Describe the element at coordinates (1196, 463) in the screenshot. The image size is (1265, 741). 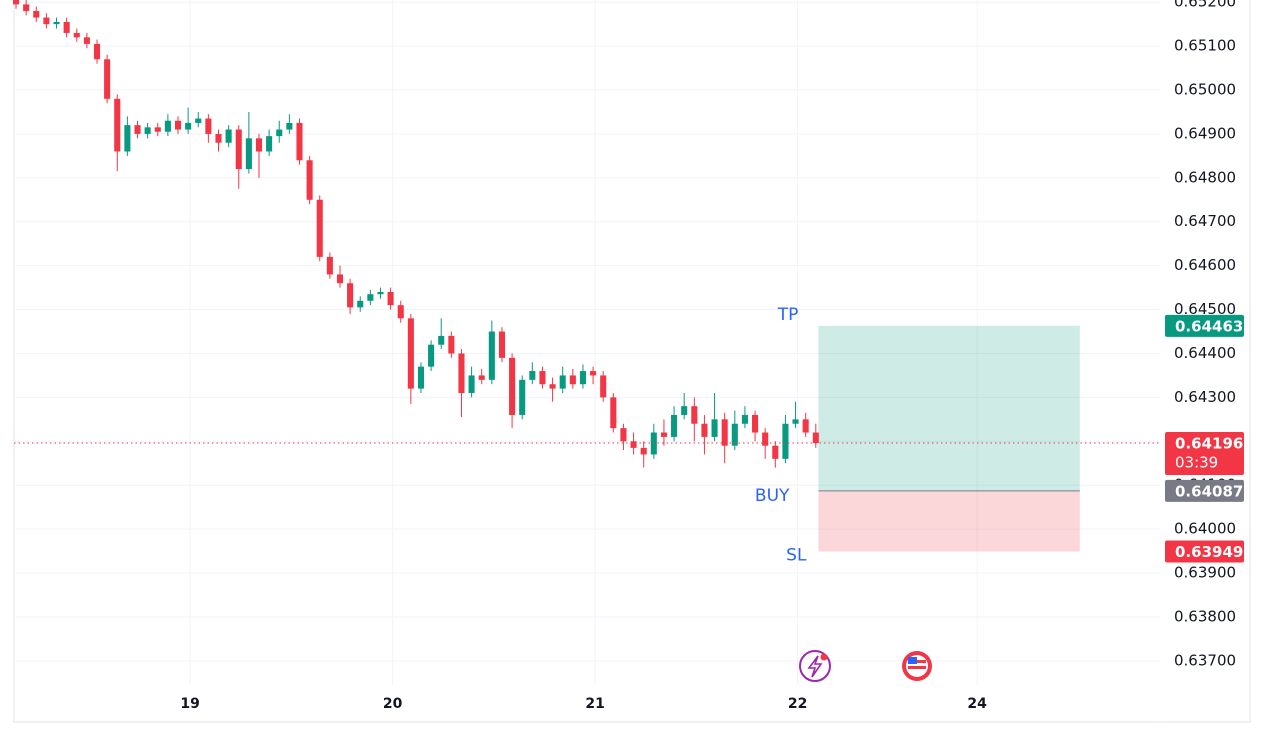
I see `countdown-text: 03:39` at that location.